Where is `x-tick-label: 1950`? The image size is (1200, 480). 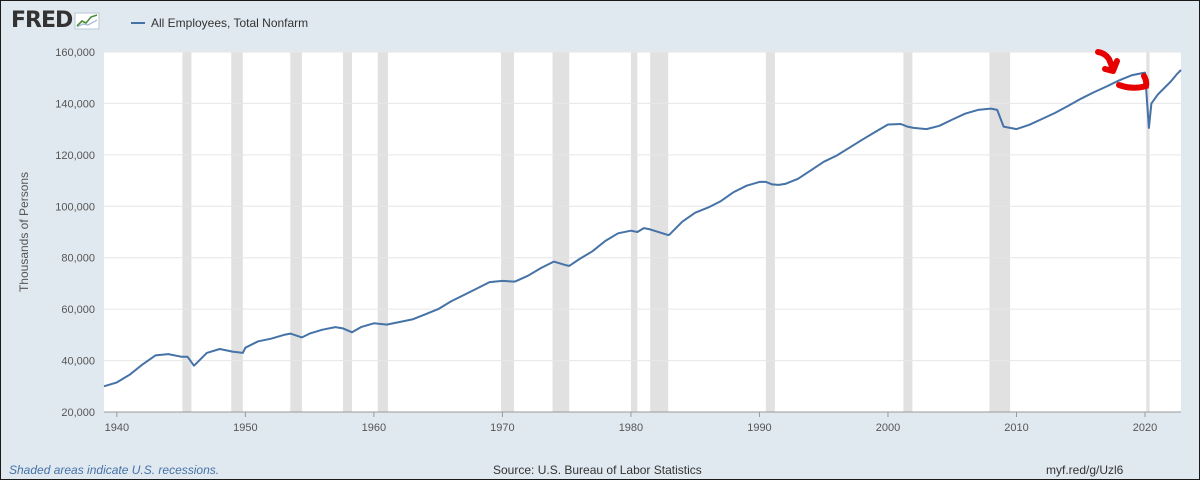 x-tick-label: 1950 is located at coordinates (245, 428).